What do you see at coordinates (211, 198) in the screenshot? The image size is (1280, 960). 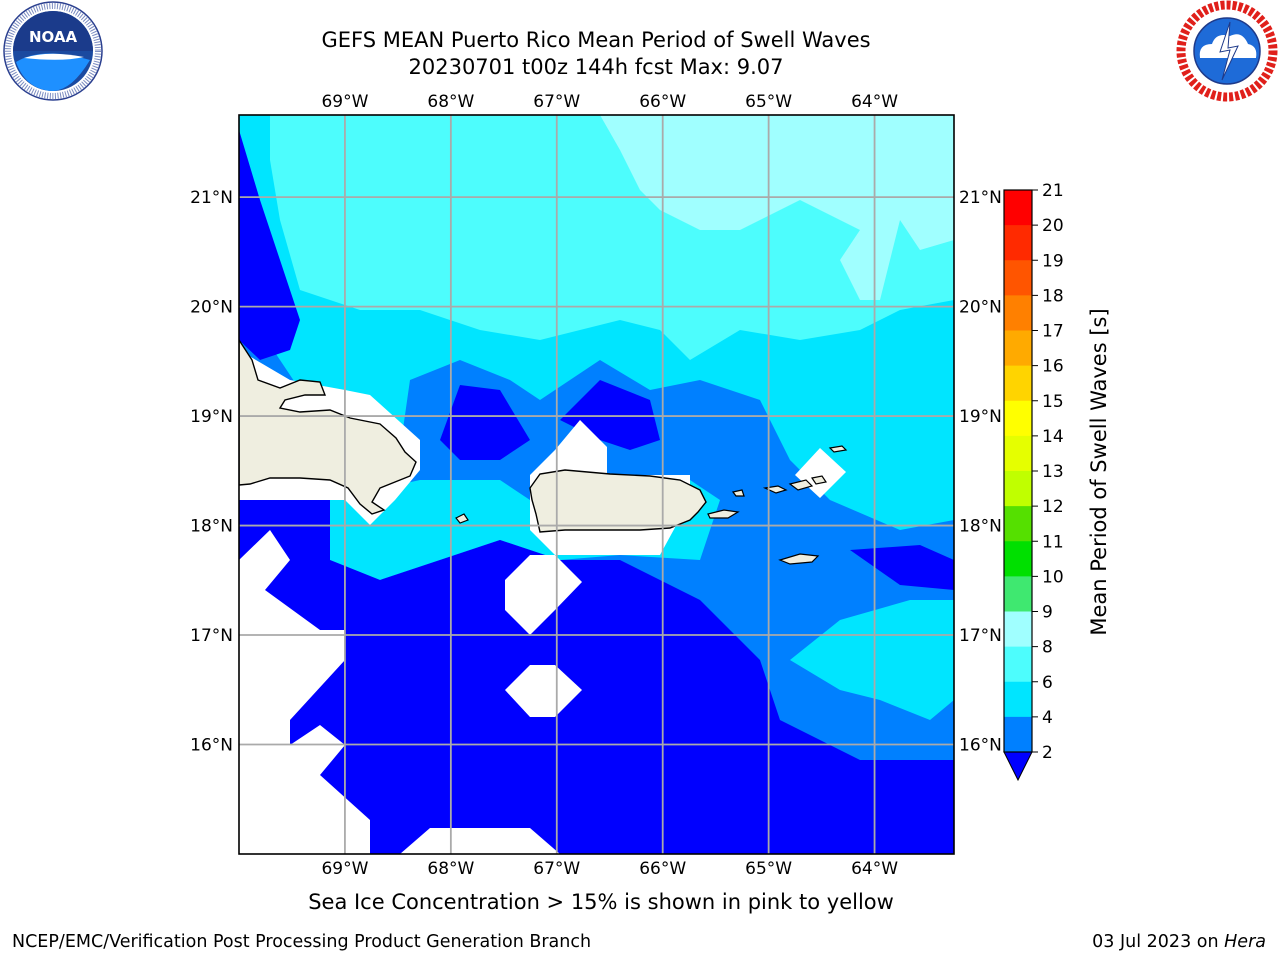 I see `lat-tick-label-left: 21°N` at bounding box center [211, 198].